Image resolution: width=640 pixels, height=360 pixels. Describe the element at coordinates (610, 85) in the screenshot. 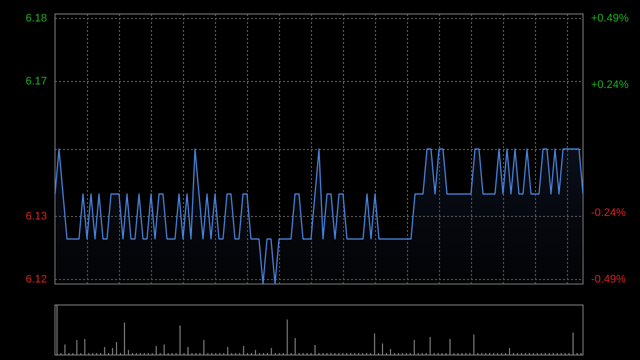

I see `y2-tick-label: +0.24%` at that location.